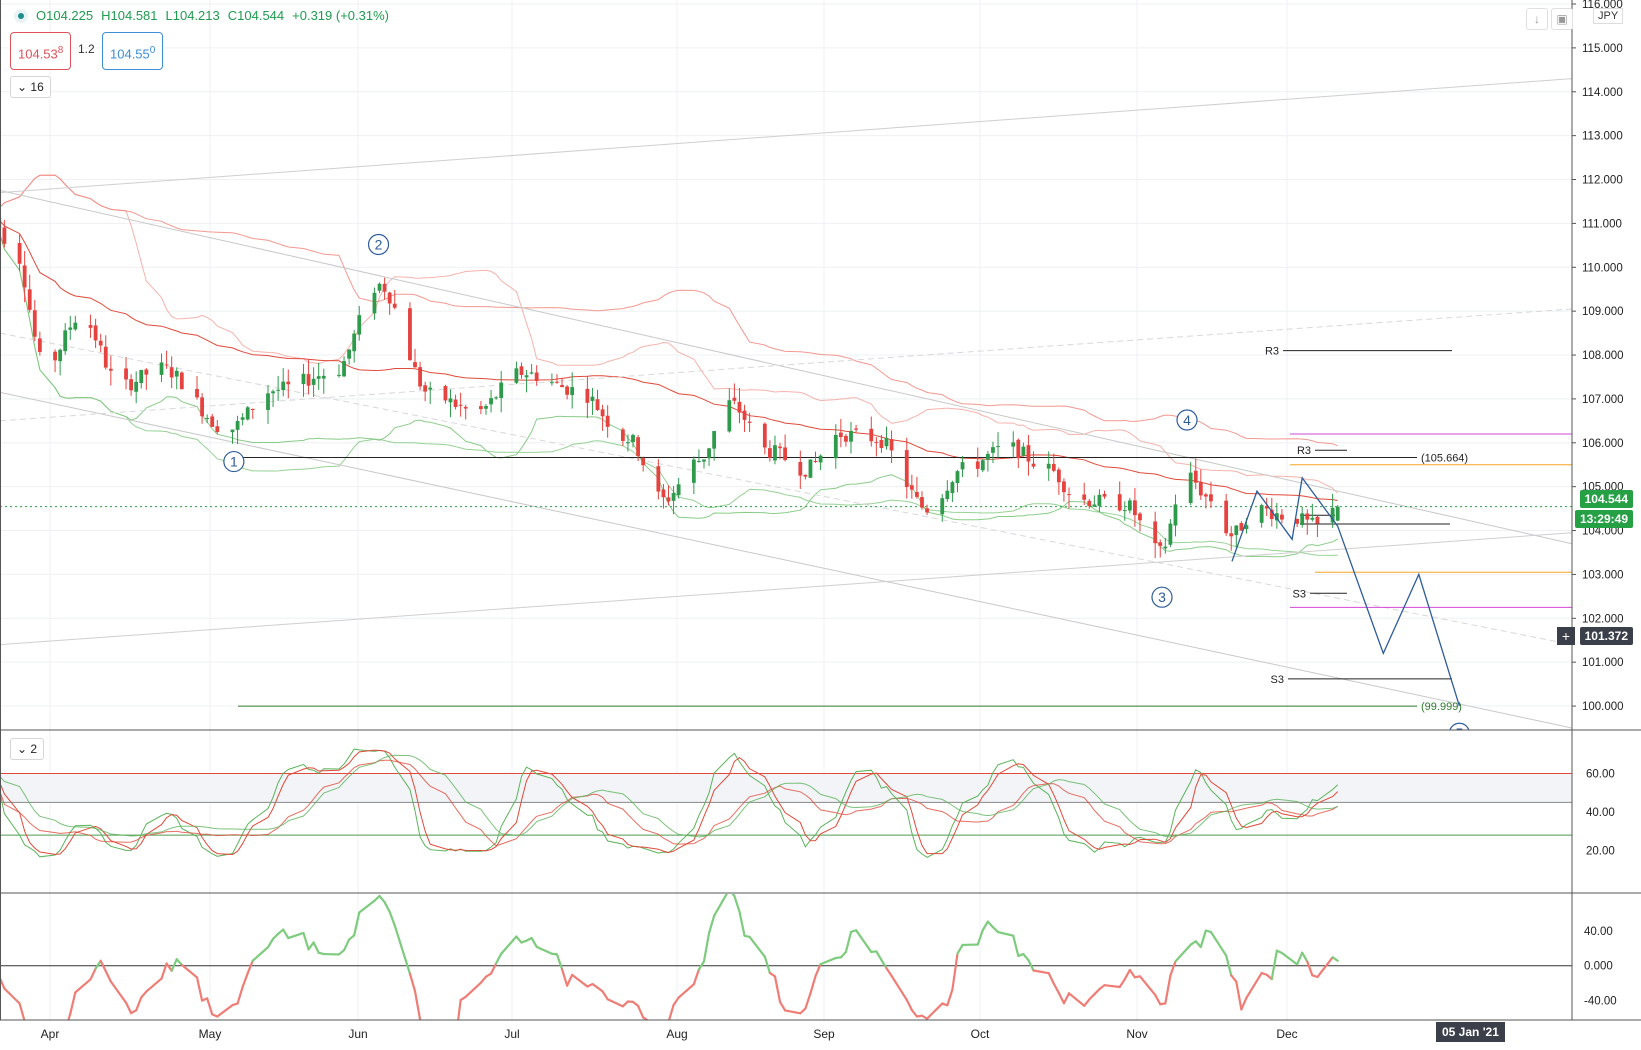 This screenshot has width=1641, height=1050. I want to click on momentum-pane, so click(786, 969).